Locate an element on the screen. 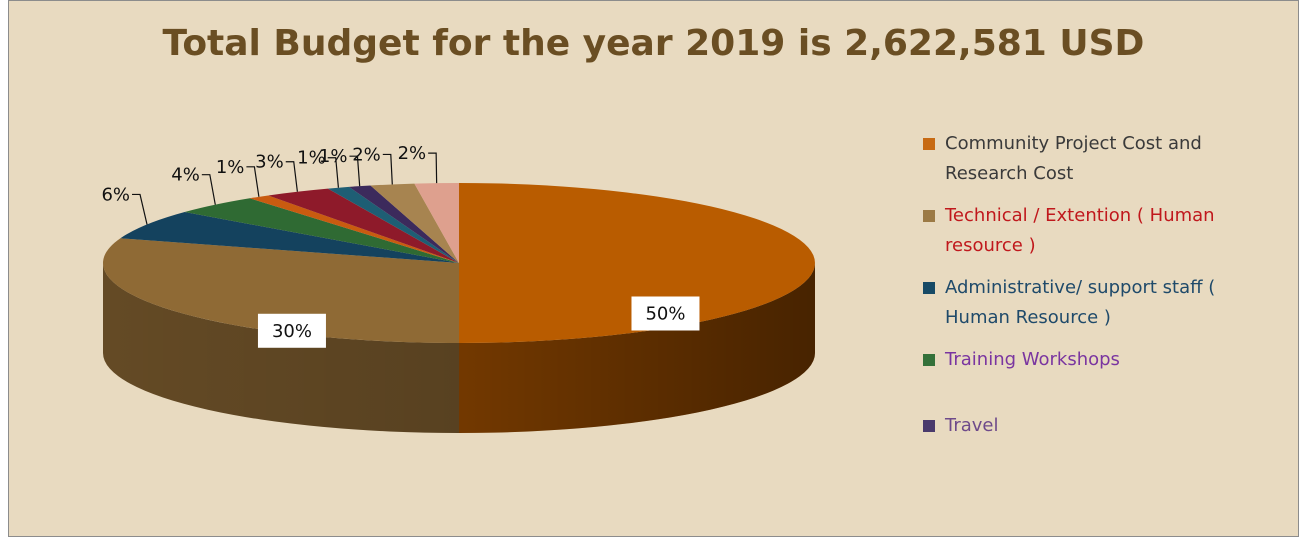 The height and width of the screenshot is (538, 1301). legend-item: Community Project Cost and Research Cost is located at coordinates (1098, 159).